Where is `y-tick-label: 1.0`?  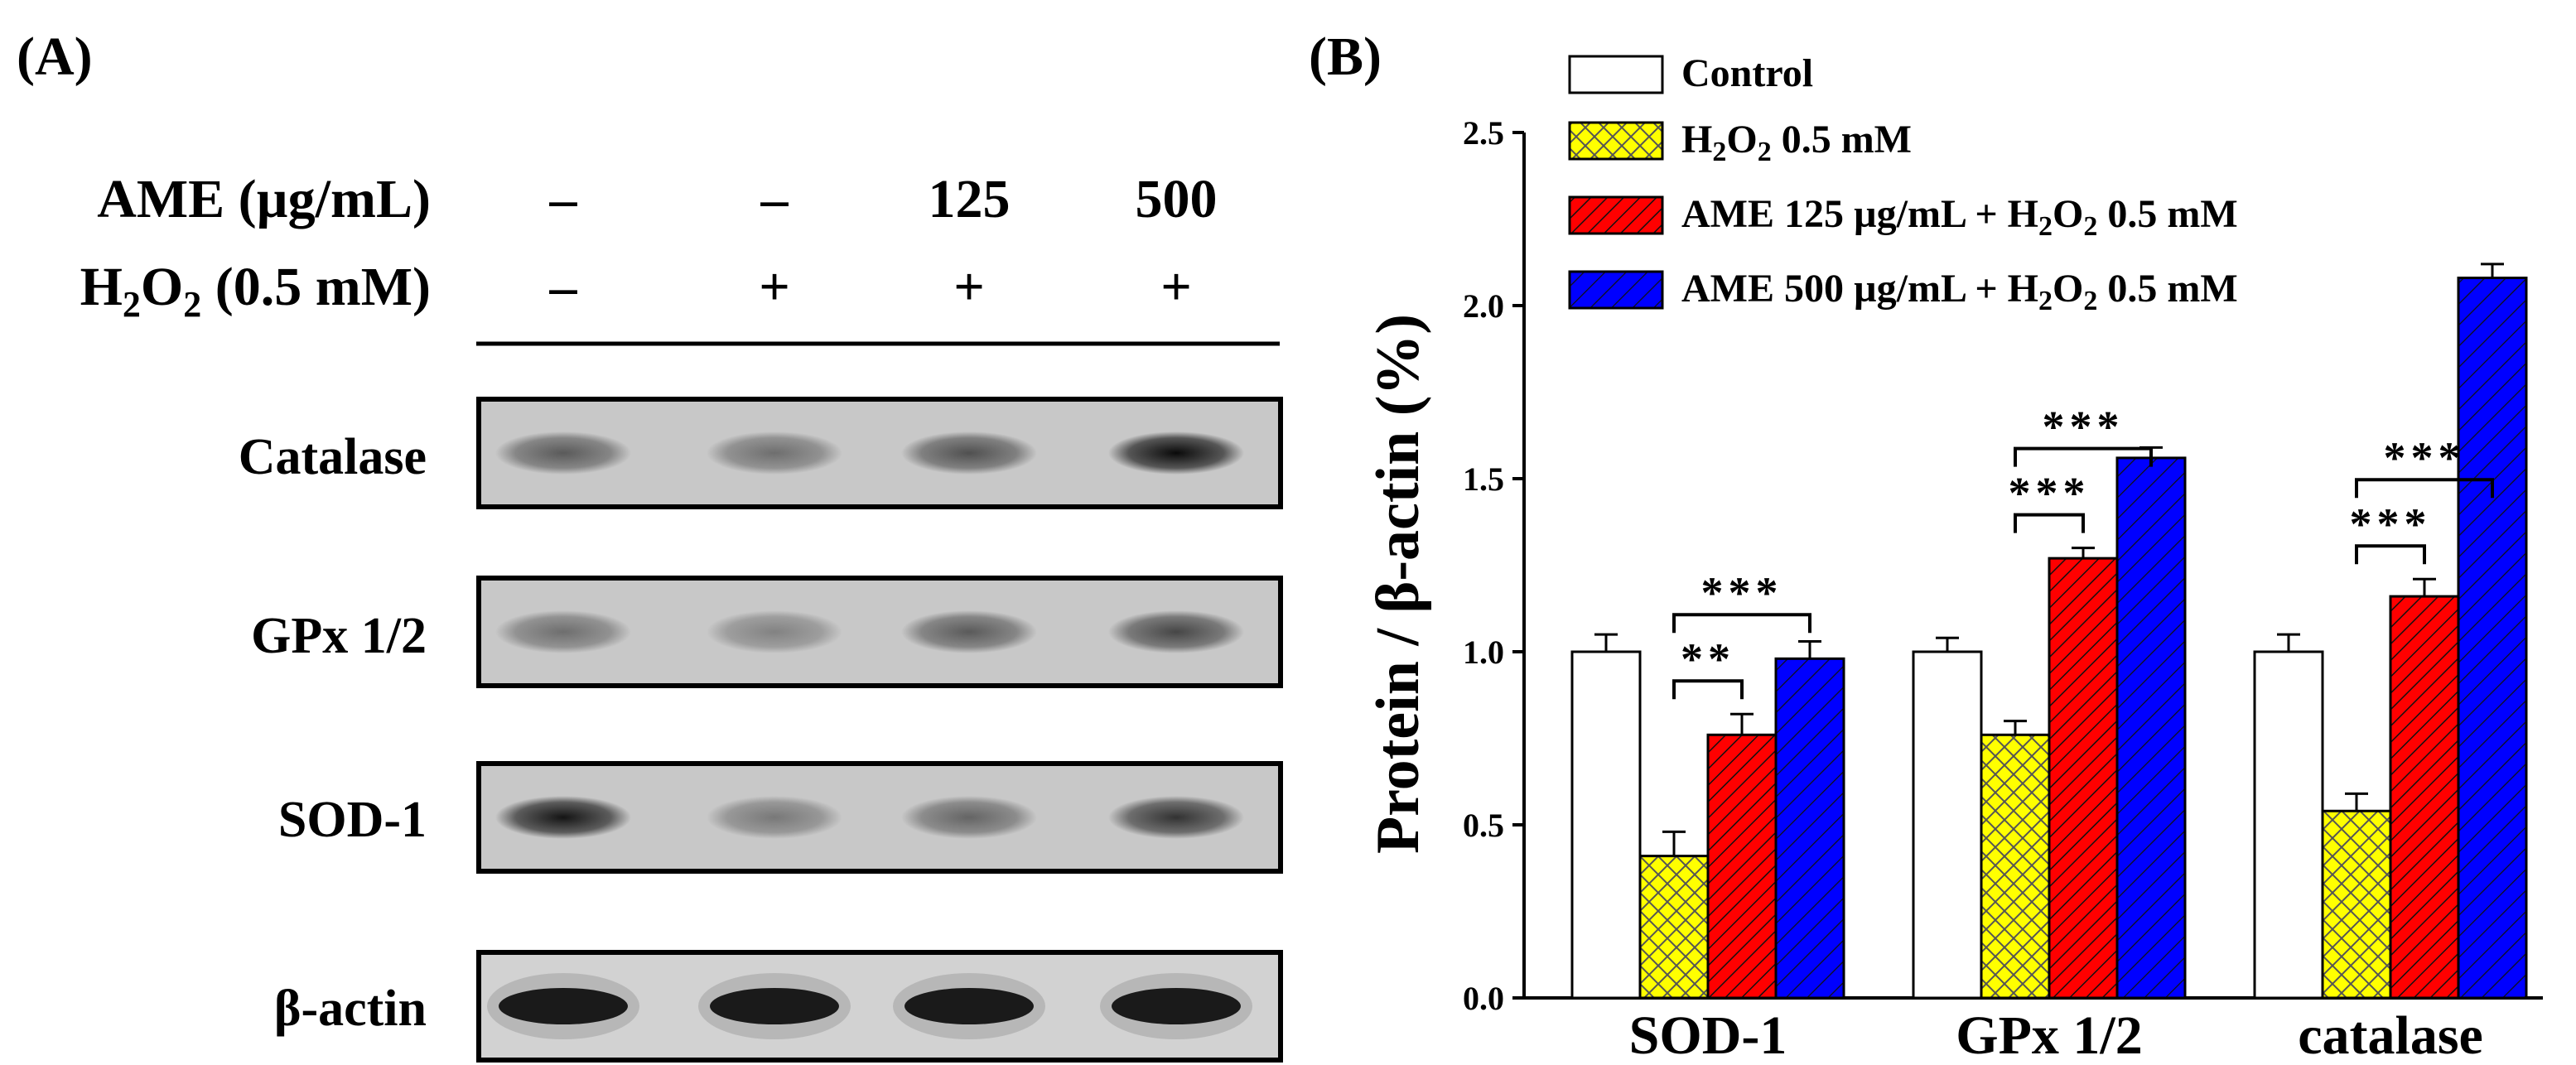 y-tick-label: 1.0 is located at coordinates (1483, 652).